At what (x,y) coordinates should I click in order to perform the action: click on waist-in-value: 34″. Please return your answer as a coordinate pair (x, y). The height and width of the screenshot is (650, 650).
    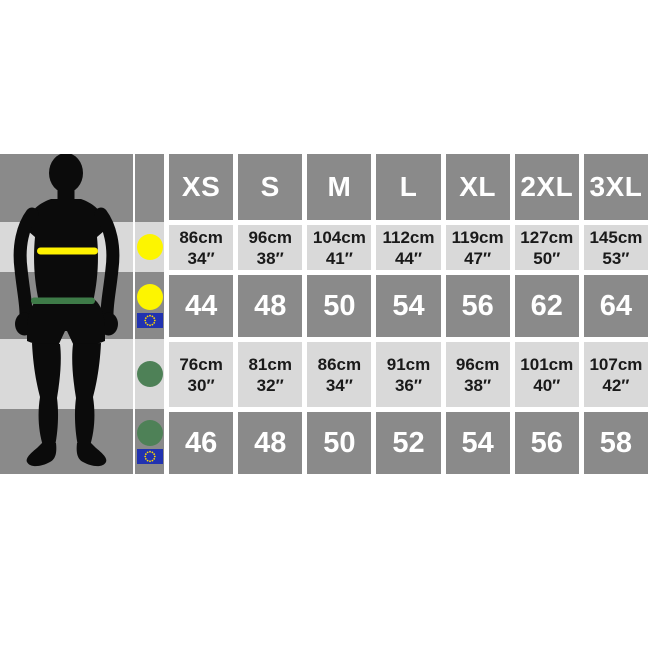
    Looking at the image, I should click on (339, 385).